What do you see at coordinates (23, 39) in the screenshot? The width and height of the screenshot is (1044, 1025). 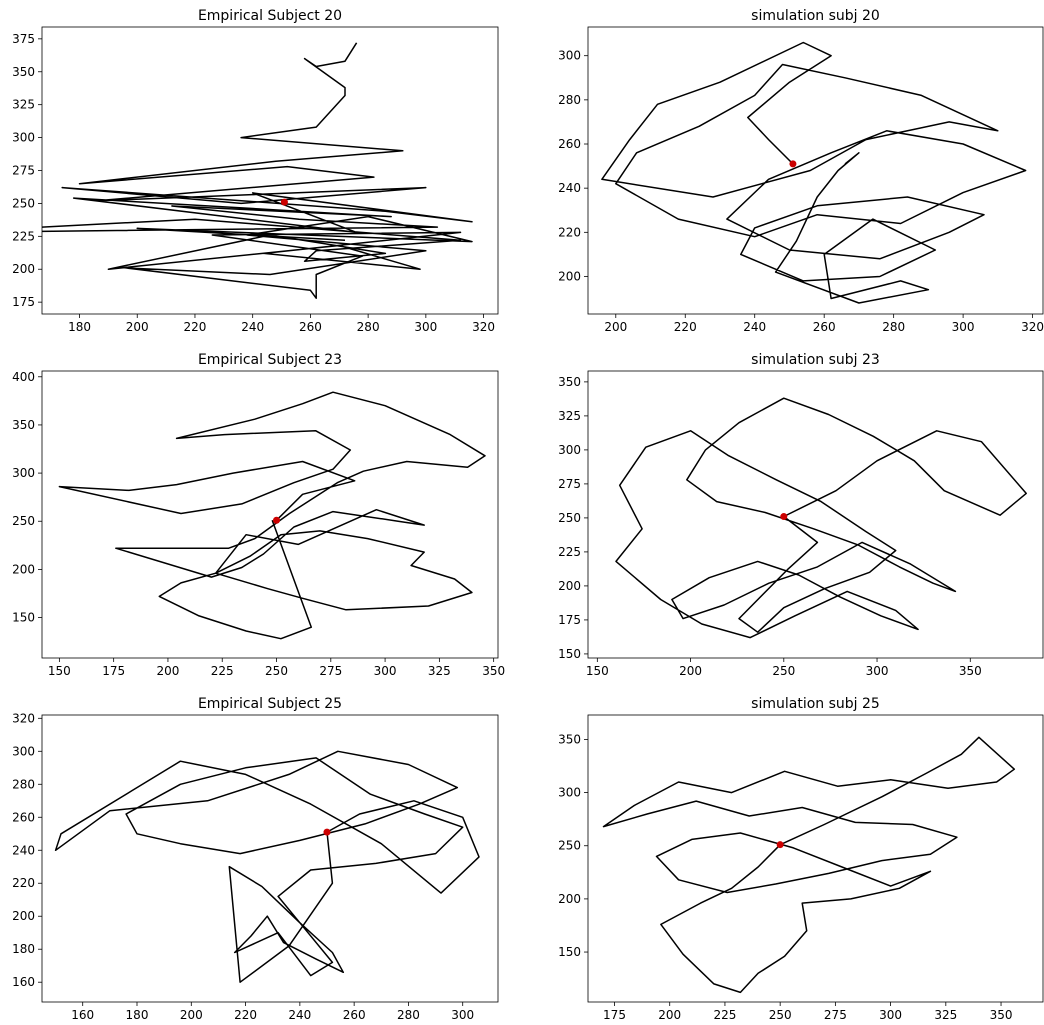 I see `y-tick-label: 375` at bounding box center [23, 39].